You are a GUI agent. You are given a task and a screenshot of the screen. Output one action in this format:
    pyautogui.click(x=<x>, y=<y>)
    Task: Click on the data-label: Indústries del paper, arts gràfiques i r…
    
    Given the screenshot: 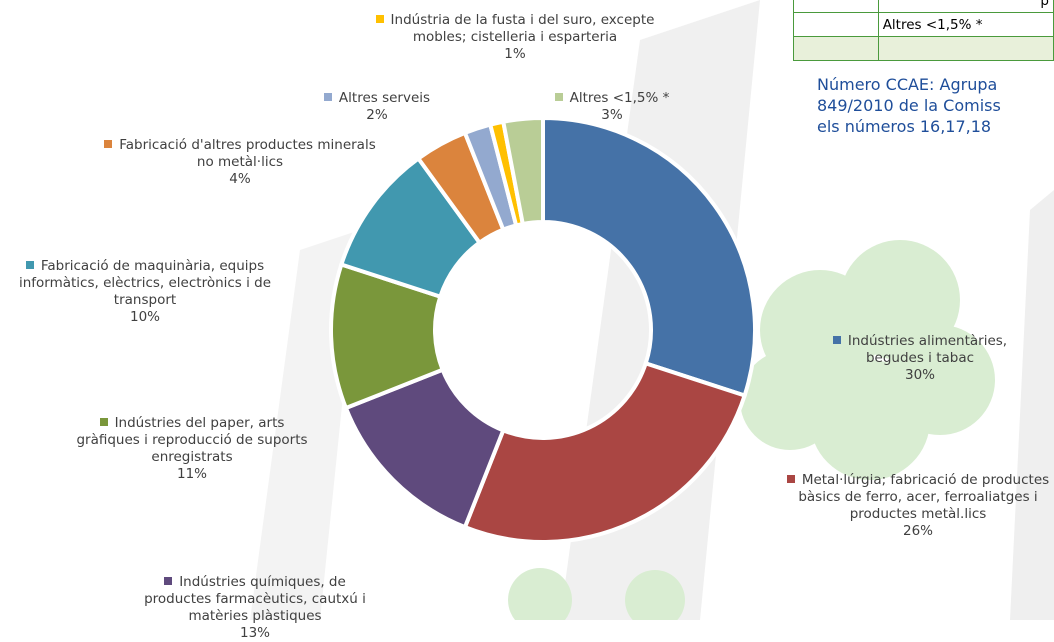 What is the action you would take?
    pyautogui.click(x=192, y=449)
    